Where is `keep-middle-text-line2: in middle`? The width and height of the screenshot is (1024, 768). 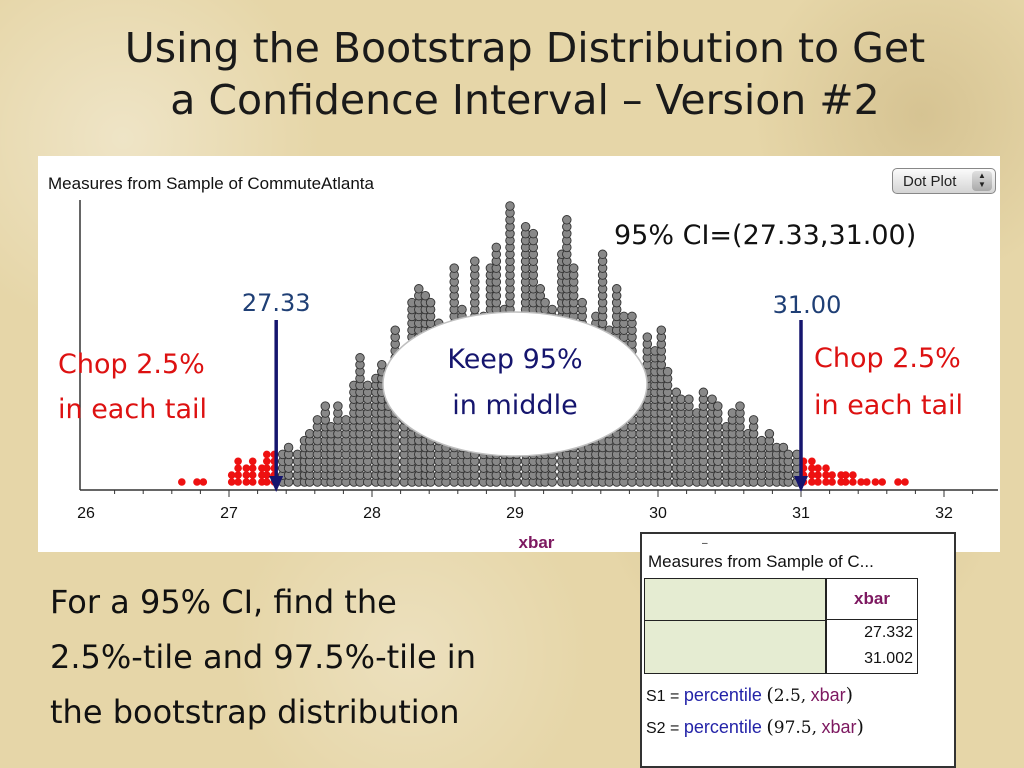
keep-middle-text-line2: in middle is located at coordinates (514, 405).